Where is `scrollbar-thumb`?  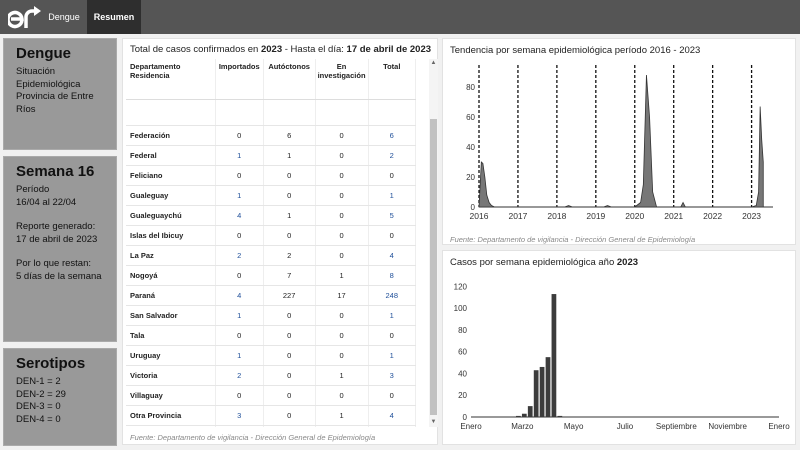 scrollbar-thumb is located at coordinates (433, 267).